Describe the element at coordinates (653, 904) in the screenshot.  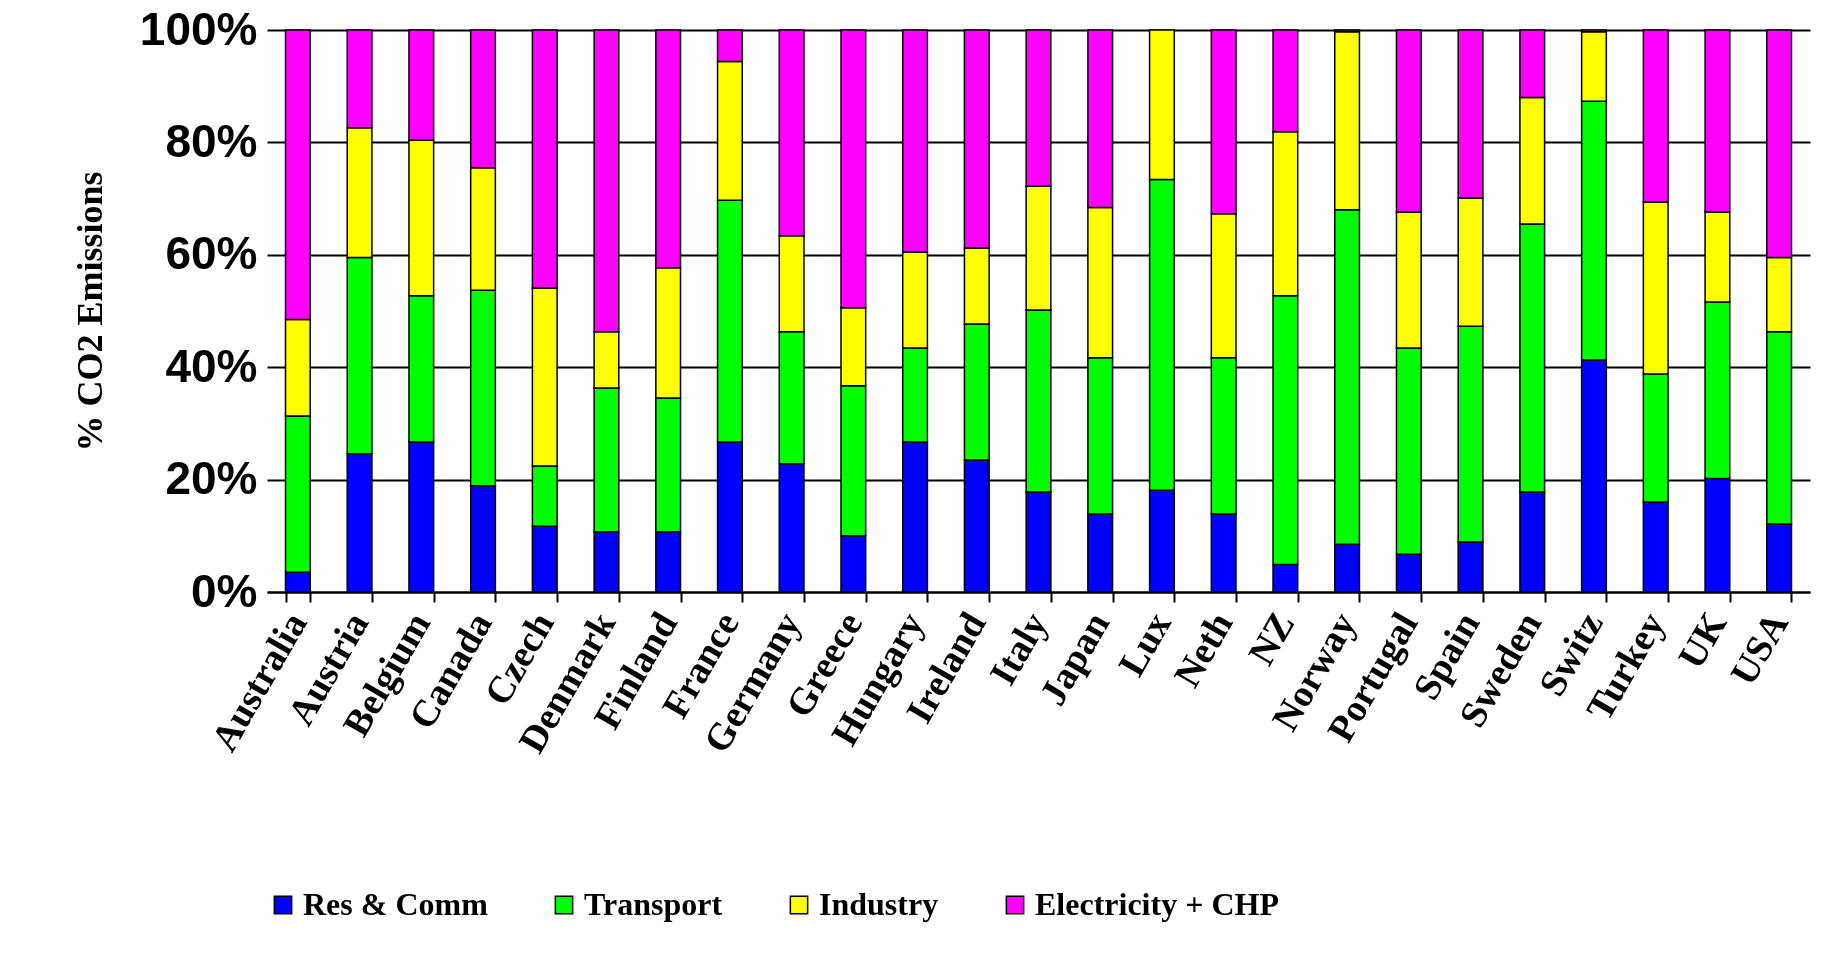
I see `legend-label: Transport` at that location.